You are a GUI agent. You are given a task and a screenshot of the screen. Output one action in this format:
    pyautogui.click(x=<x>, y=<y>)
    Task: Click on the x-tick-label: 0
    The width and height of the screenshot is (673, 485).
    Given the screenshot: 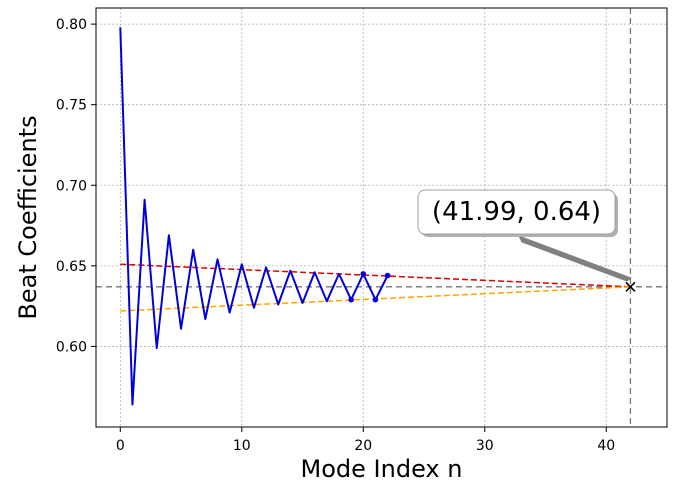 What is the action you would take?
    pyautogui.click(x=120, y=446)
    